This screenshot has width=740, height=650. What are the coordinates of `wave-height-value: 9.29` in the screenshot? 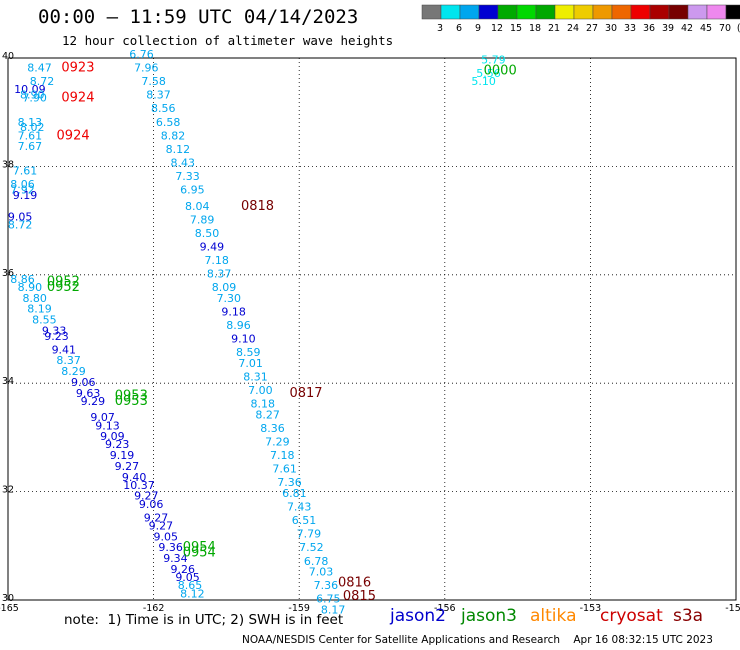 It's located at (93, 401).